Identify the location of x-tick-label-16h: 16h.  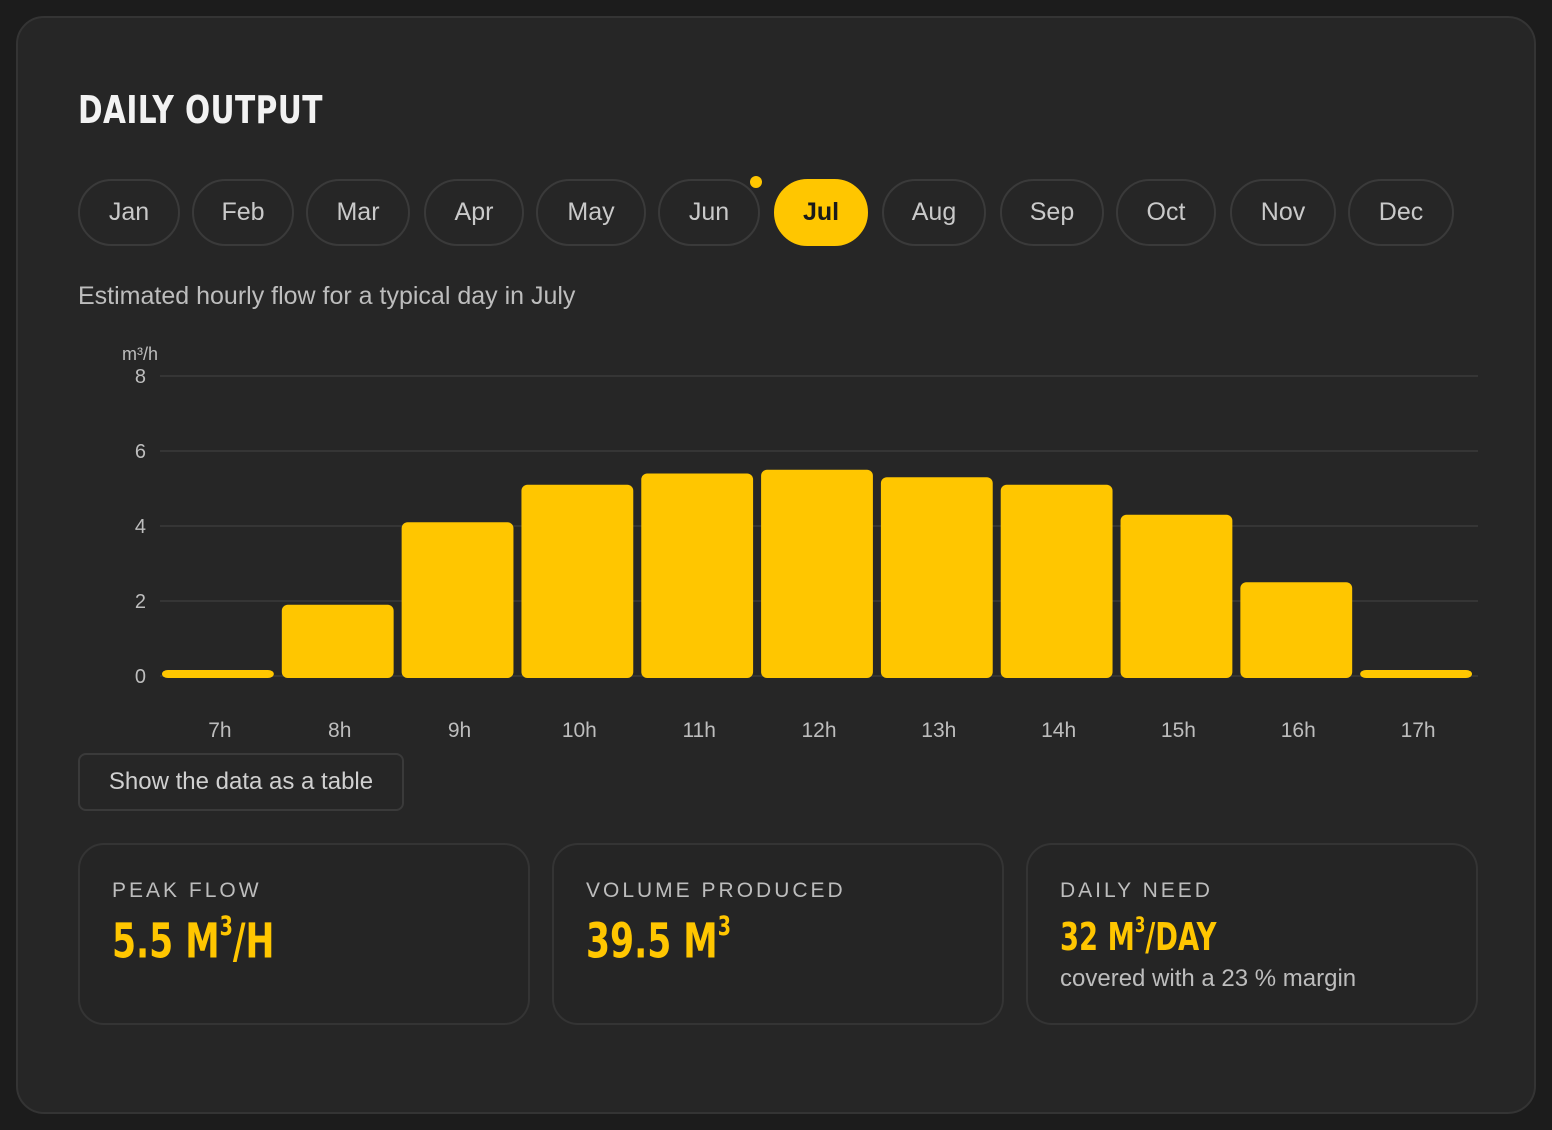
(1298, 729).